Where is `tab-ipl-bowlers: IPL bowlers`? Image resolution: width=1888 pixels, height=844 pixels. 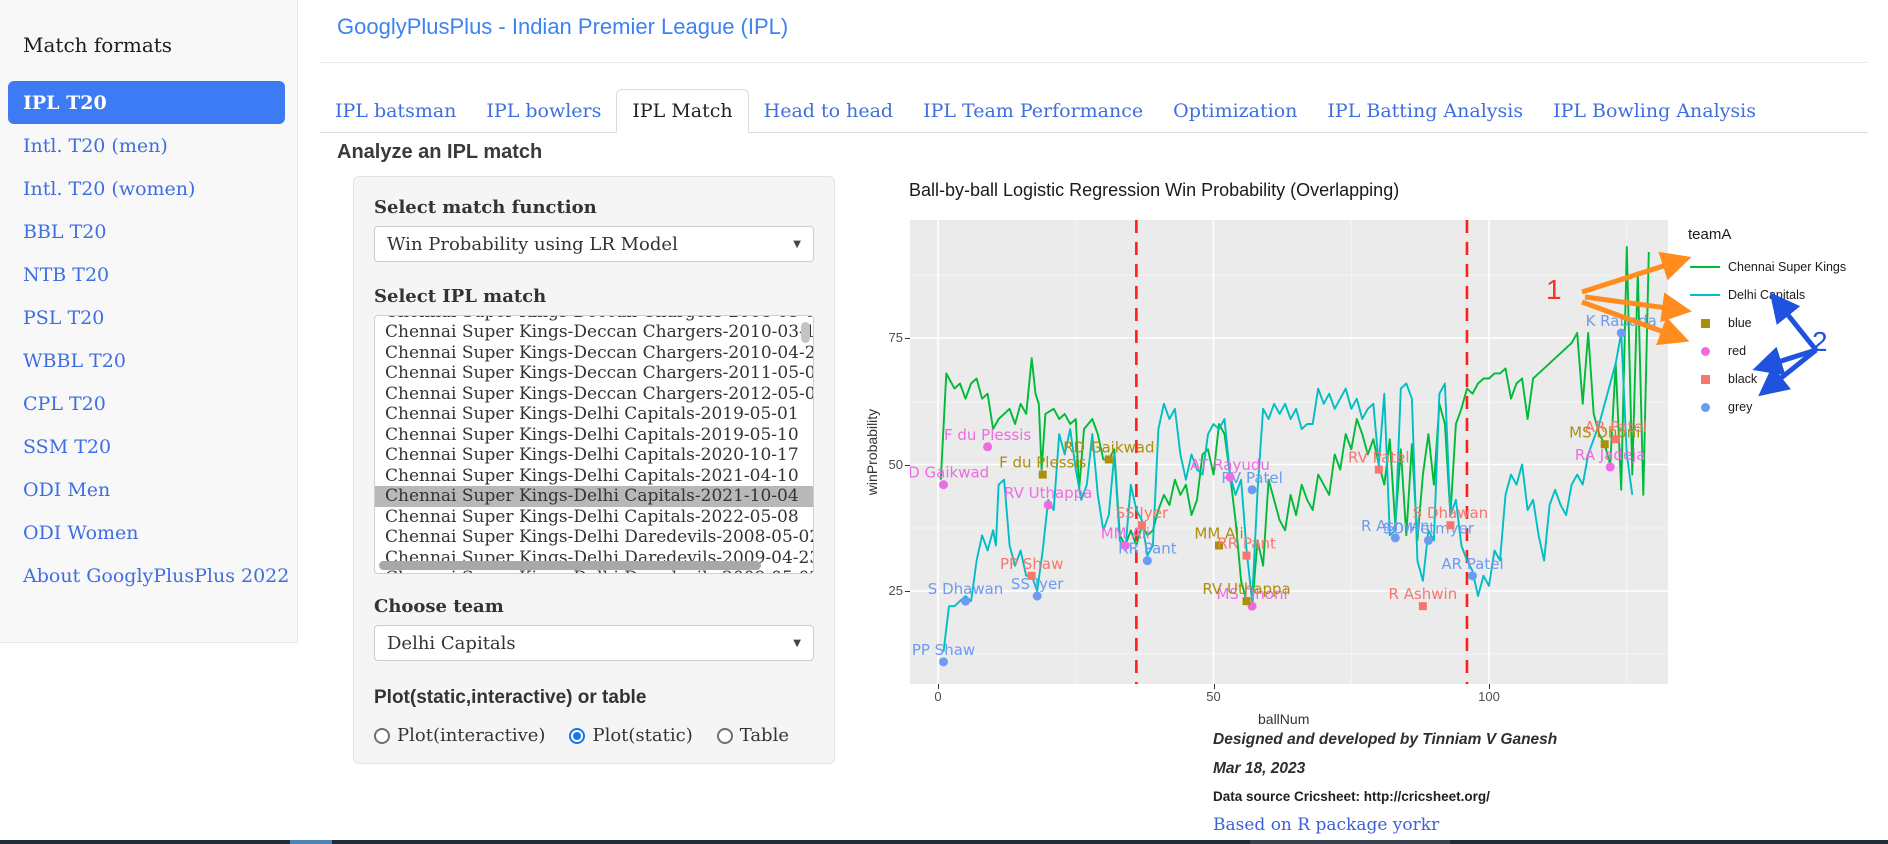 tab-ipl-bowlers: IPL bowlers is located at coordinates (544, 111).